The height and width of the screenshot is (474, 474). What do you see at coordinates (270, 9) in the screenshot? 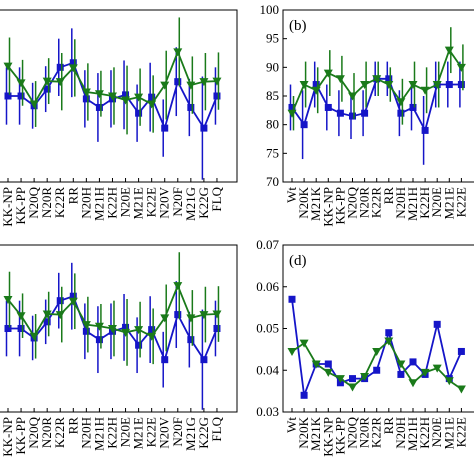
I see `y-tick-label: 100` at bounding box center [270, 9].